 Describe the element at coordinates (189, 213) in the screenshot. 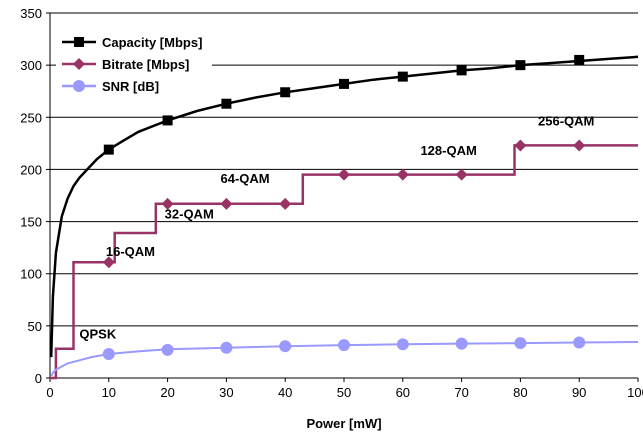

I see `modulation-label: 32-QAM` at that location.